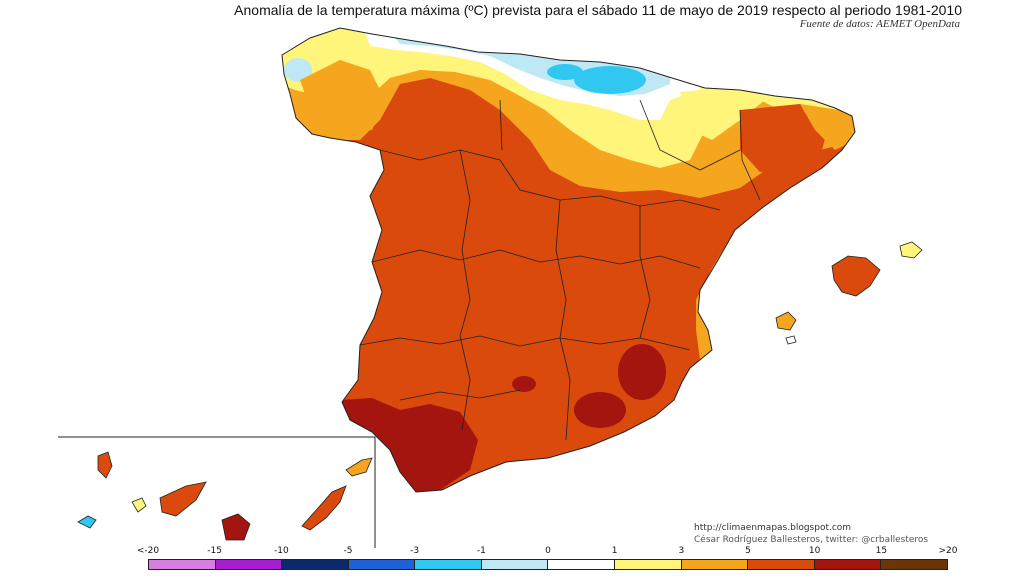  What do you see at coordinates (786, 321) in the screenshot?
I see `ibiza` at bounding box center [786, 321].